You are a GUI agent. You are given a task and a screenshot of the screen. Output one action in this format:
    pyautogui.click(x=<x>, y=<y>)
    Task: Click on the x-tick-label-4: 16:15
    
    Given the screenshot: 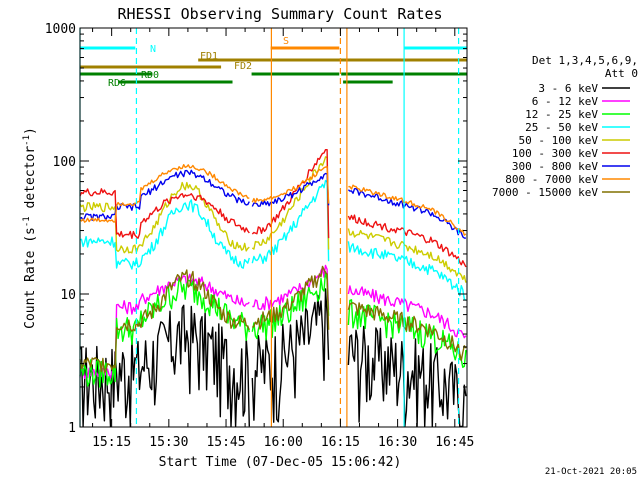 What is the action you would take?
    pyautogui.click(x=340, y=442)
    